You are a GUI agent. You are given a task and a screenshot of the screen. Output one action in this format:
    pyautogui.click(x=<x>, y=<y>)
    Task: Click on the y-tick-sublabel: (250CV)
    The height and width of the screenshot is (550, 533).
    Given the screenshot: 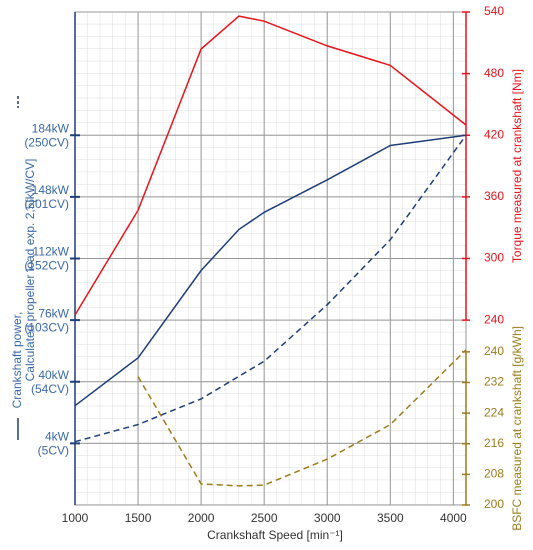 What is the action you would take?
    pyautogui.click(x=46, y=142)
    